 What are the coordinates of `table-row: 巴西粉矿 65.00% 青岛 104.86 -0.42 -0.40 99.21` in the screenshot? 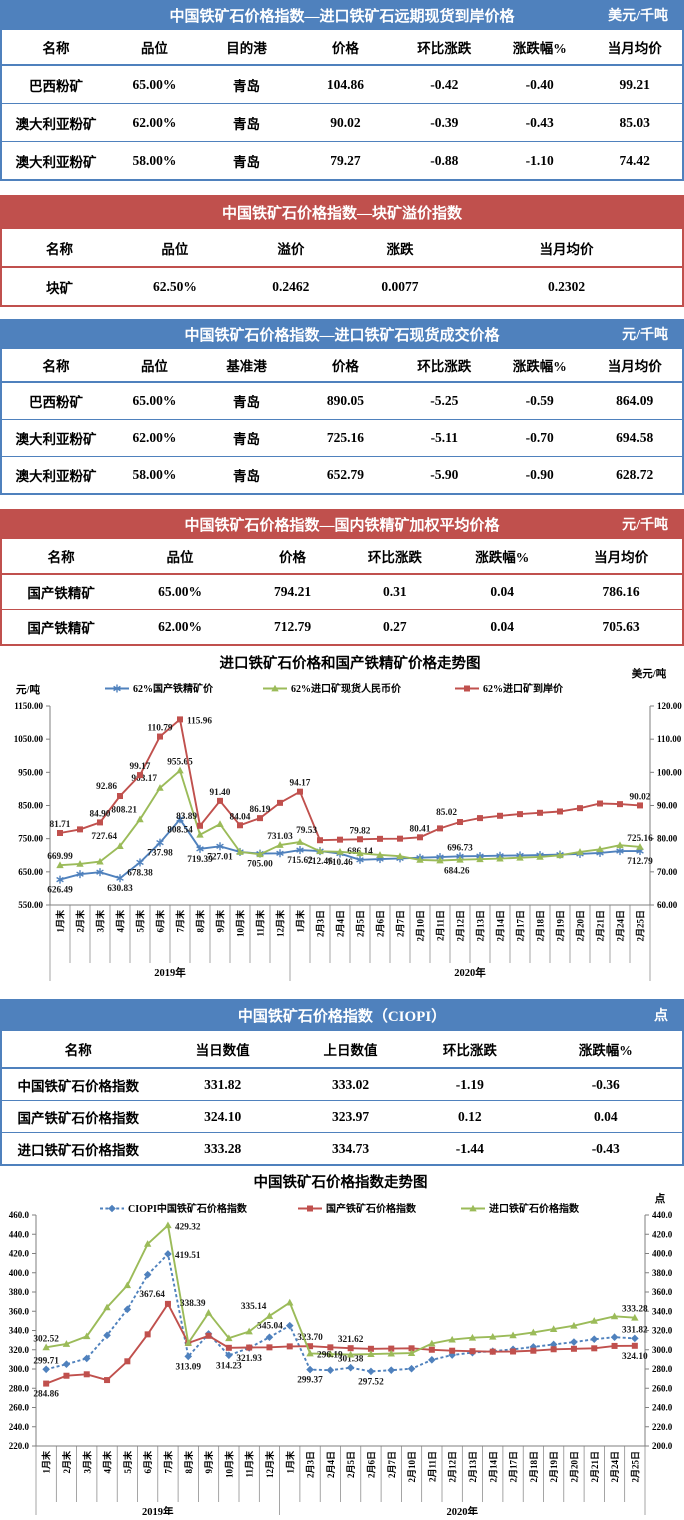 It's located at (342, 84).